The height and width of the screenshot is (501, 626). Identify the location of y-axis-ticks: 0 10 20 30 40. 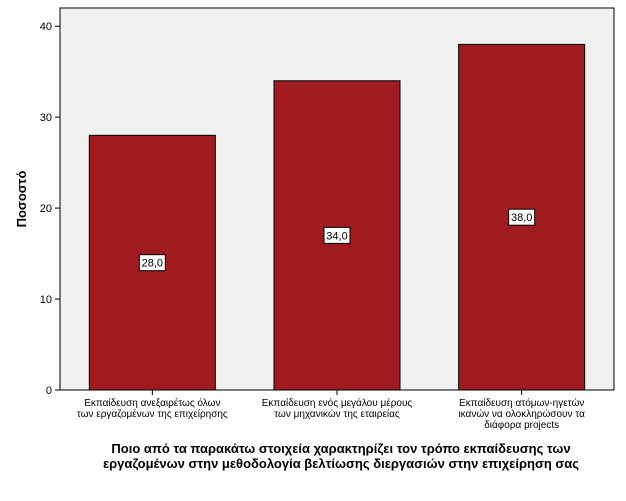
(50, 209).